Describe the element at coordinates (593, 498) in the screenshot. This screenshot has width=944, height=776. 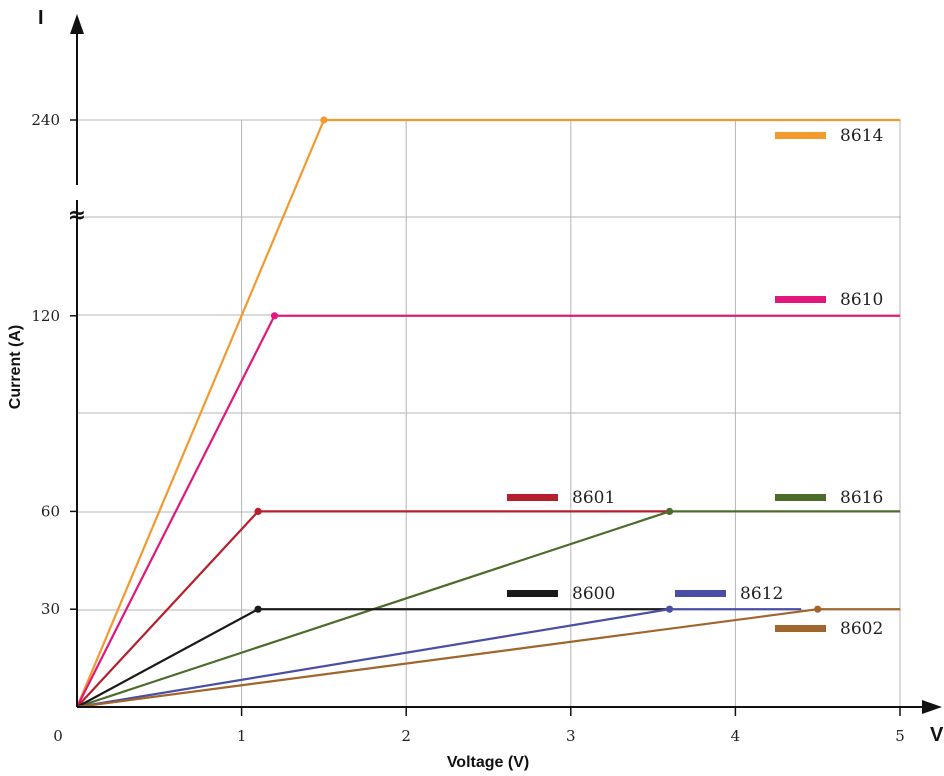
I see `legend-label-8601: 8601` at that location.